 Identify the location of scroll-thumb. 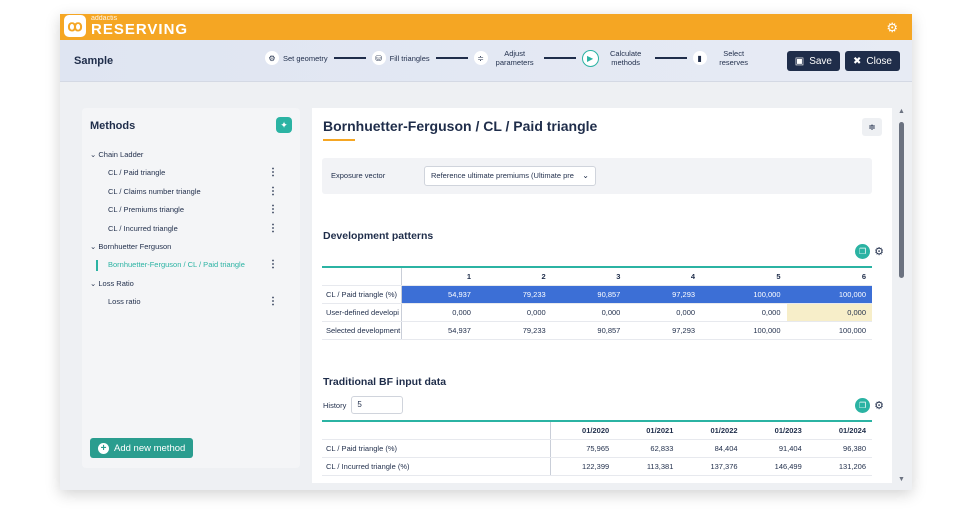
(901, 200).